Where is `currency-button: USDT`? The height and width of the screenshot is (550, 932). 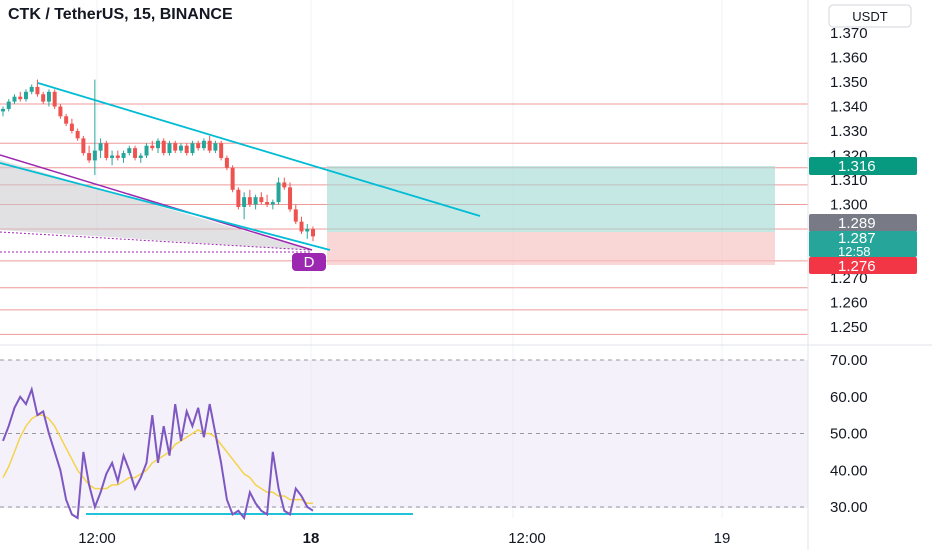 currency-button: USDT is located at coordinates (870, 16).